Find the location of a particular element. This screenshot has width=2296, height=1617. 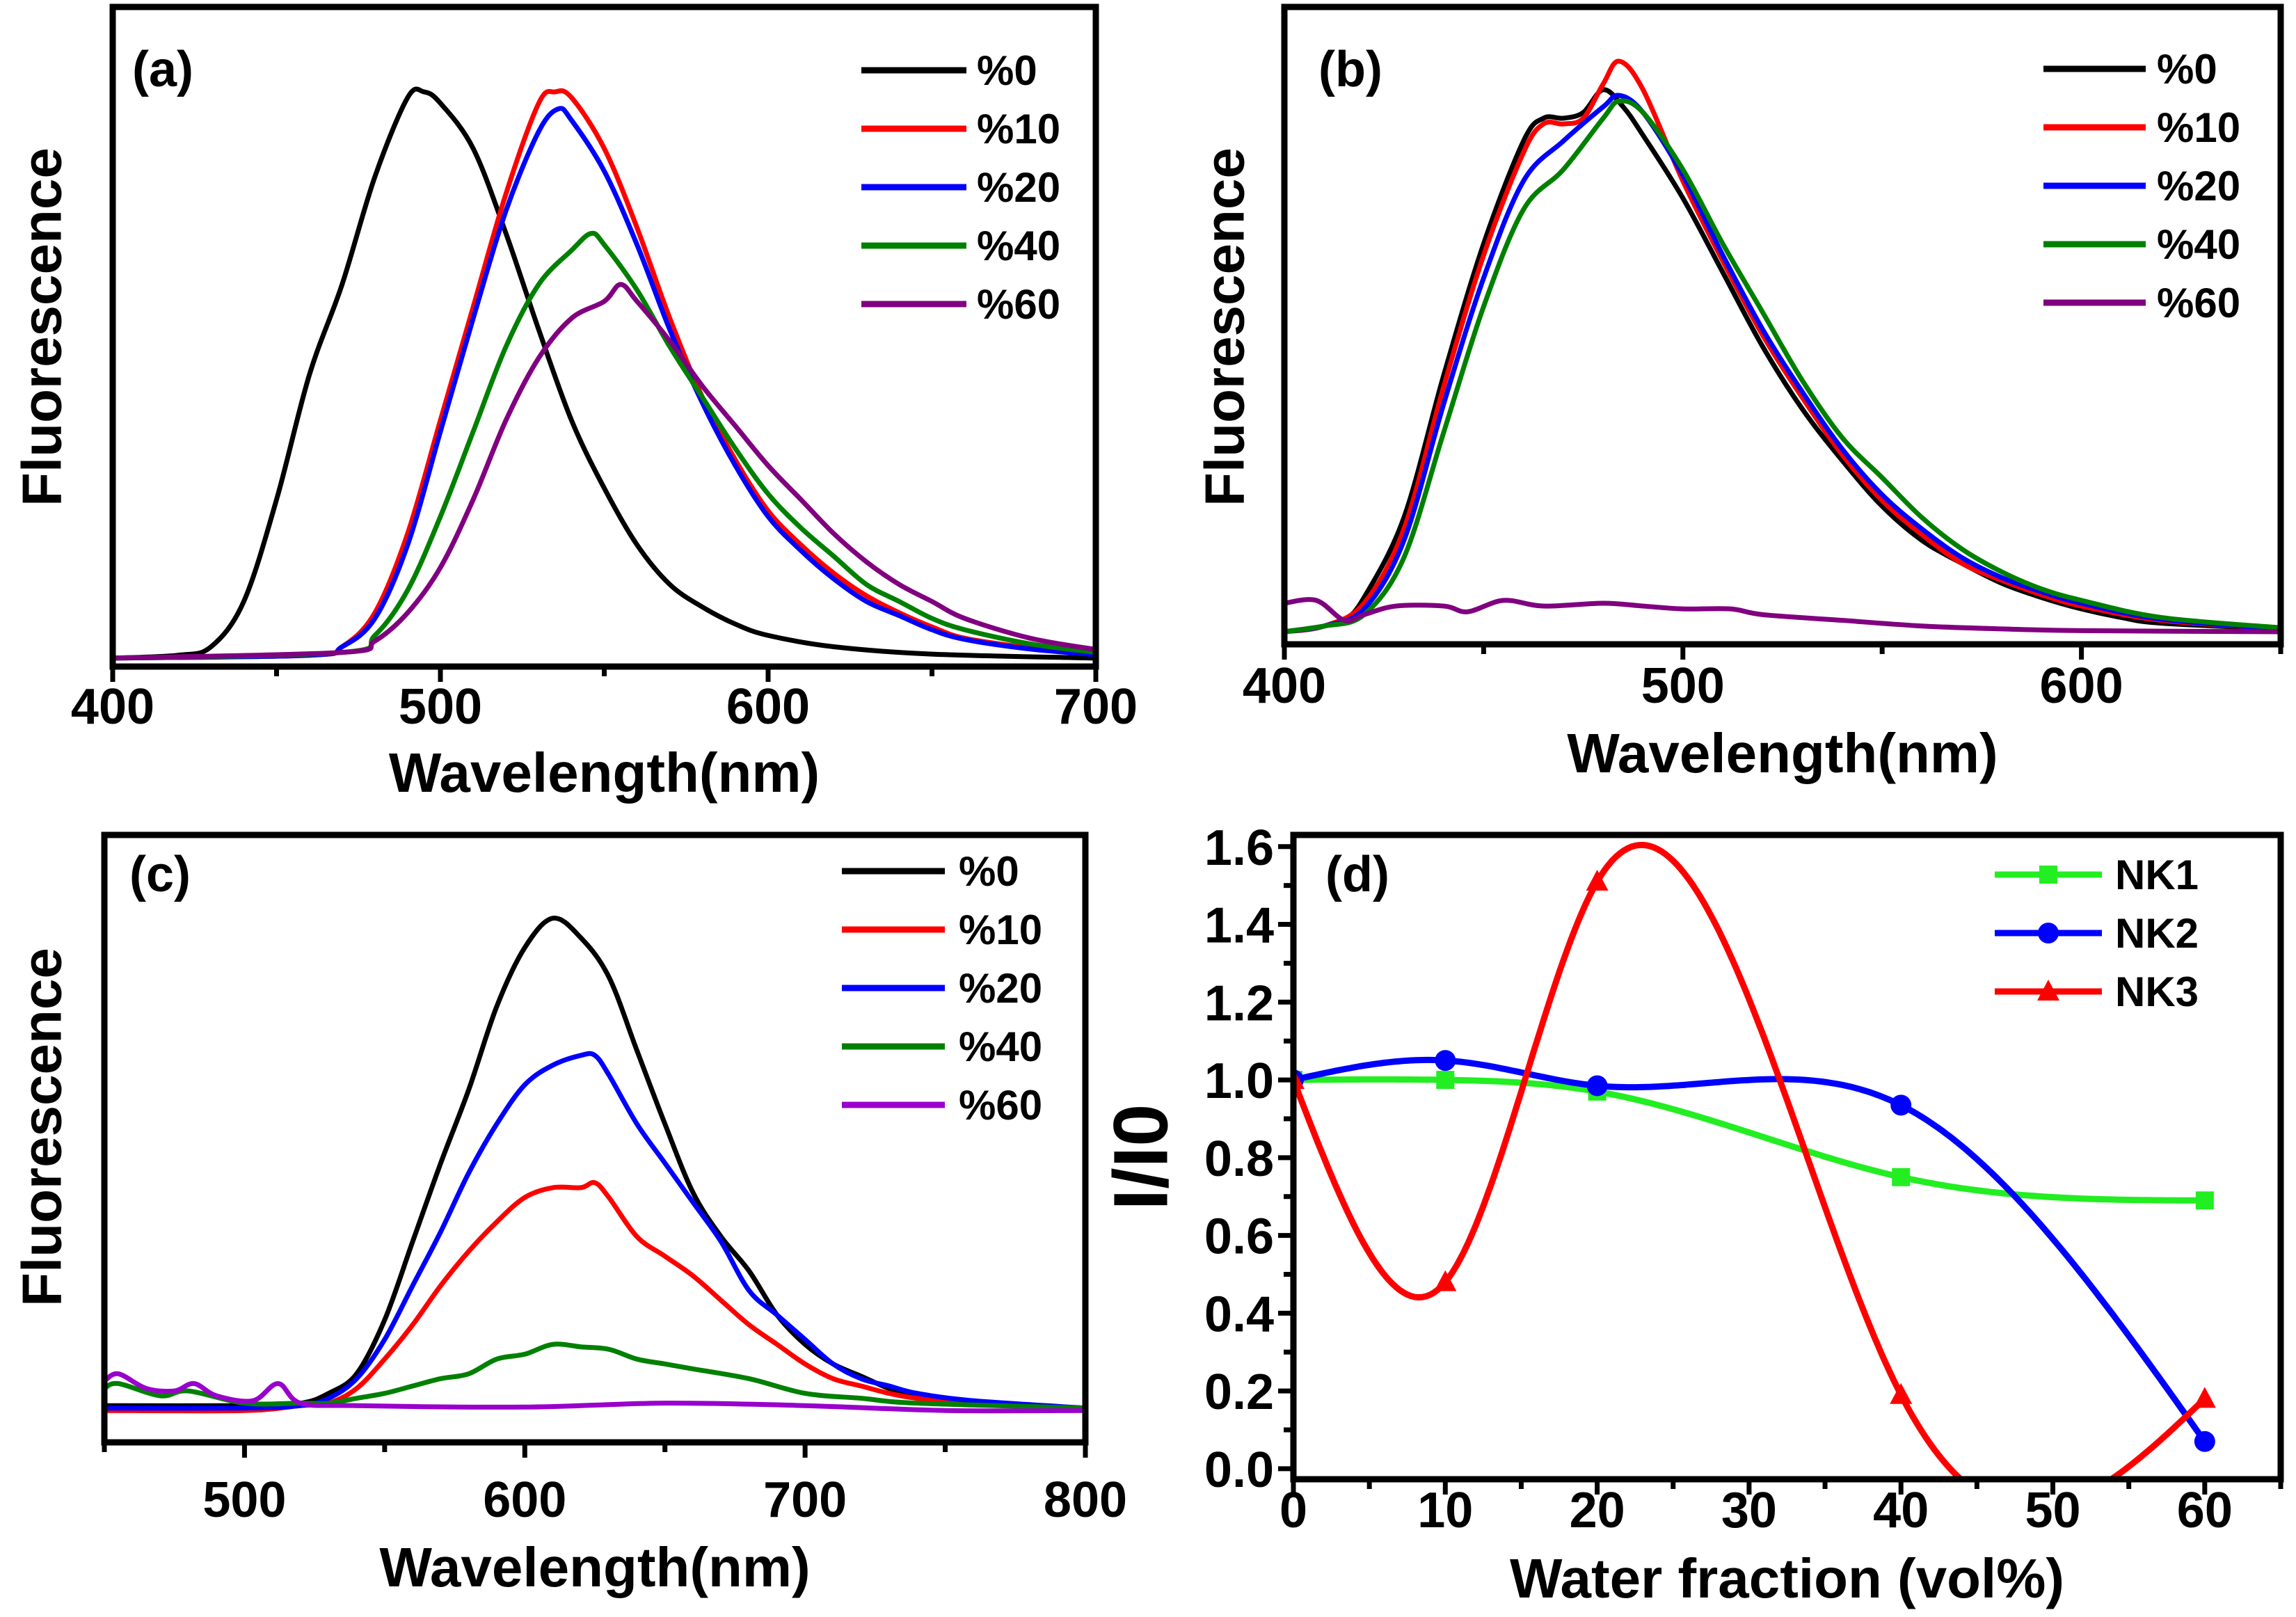

legend-label: NK1 is located at coordinates (2157, 875).